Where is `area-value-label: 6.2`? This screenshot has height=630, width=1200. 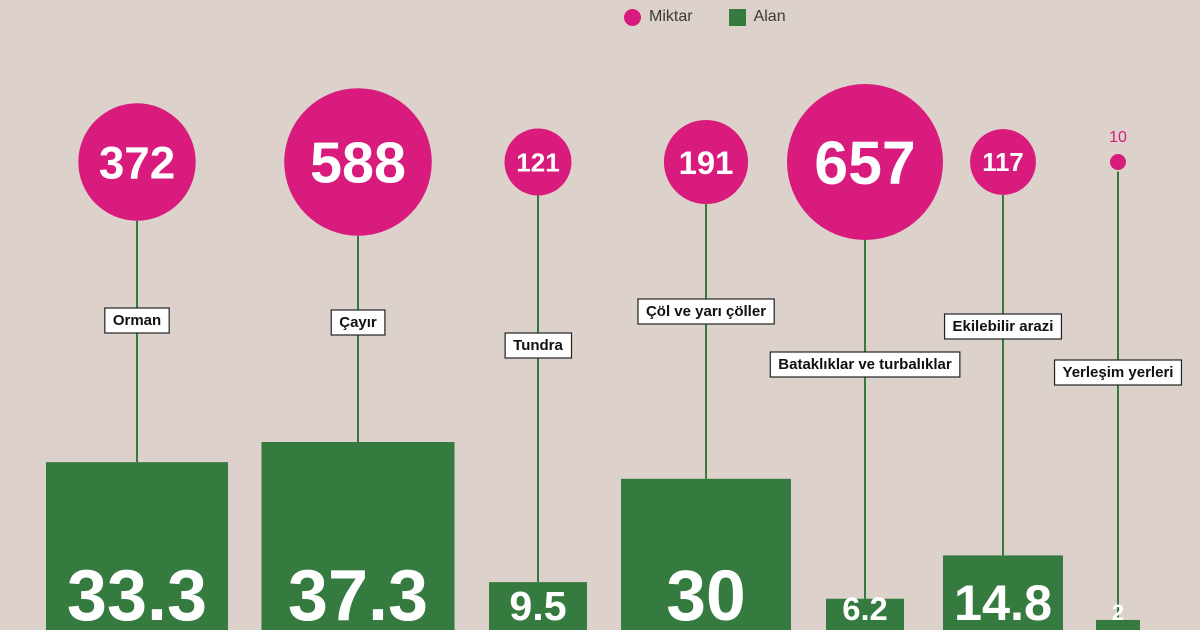 area-value-label: 6.2 is located at coordinates (865, 608).